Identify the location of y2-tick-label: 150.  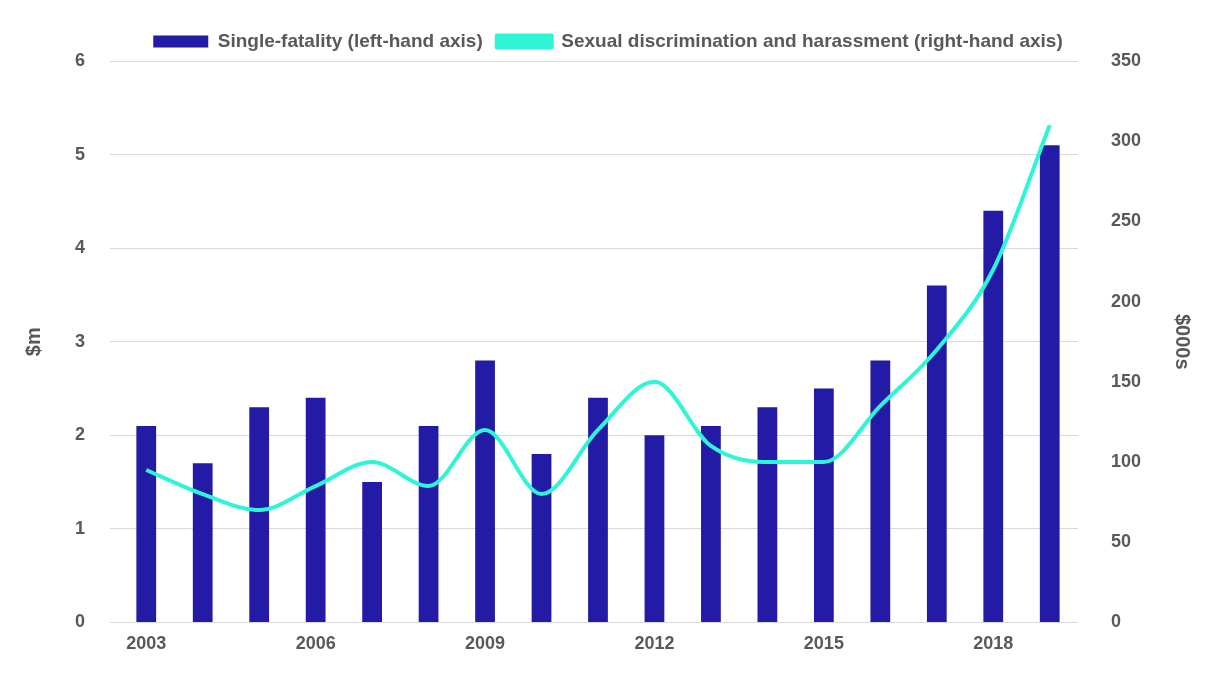
(1126, 380).